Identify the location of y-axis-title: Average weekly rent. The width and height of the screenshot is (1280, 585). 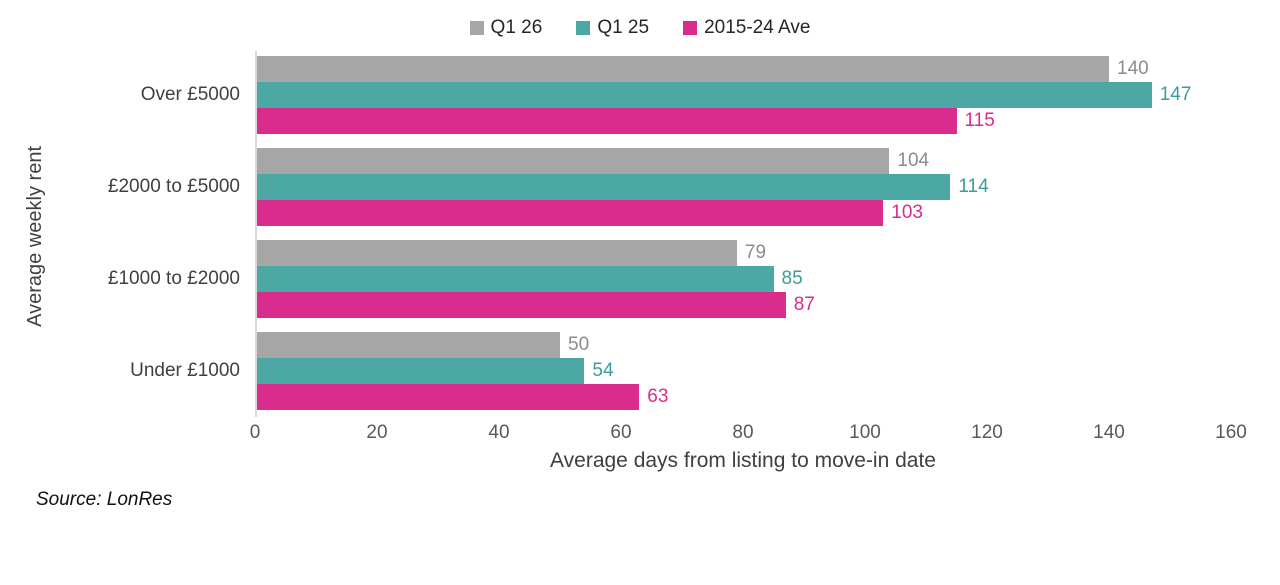
(34, 236).